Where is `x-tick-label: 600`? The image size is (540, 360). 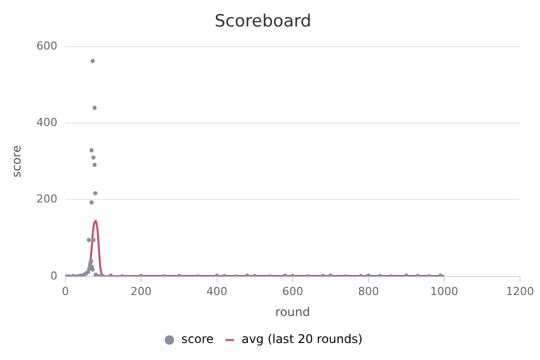
x-tick-label: 600 is located at coordinates (293, 291).